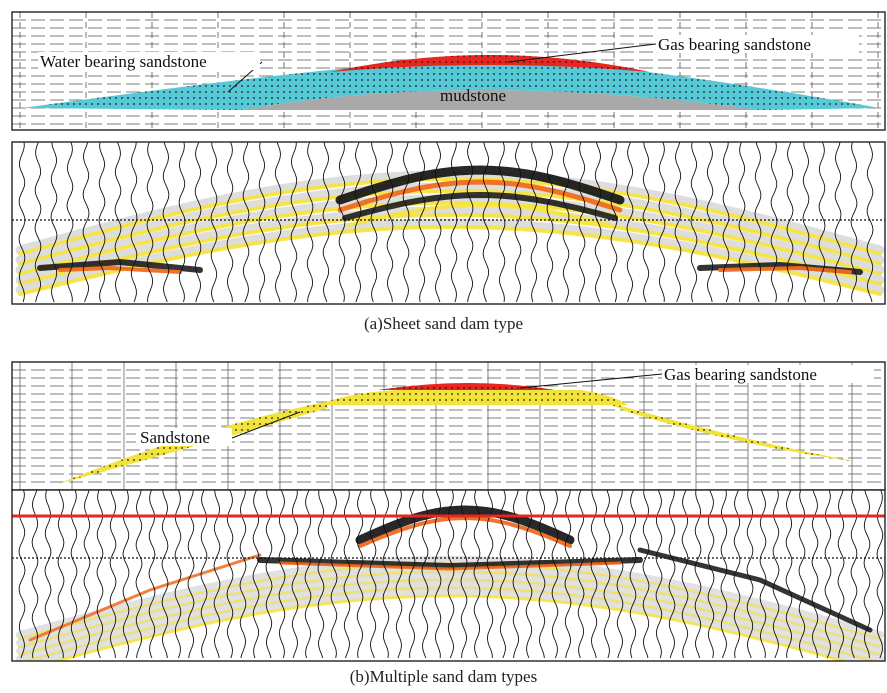 The image size is (887, 693). Describe the element at coordinates (740, 374) in the screenshot. I see `label-gas-bearing-sandstone-b: Gas bearing sandstone` at that location.